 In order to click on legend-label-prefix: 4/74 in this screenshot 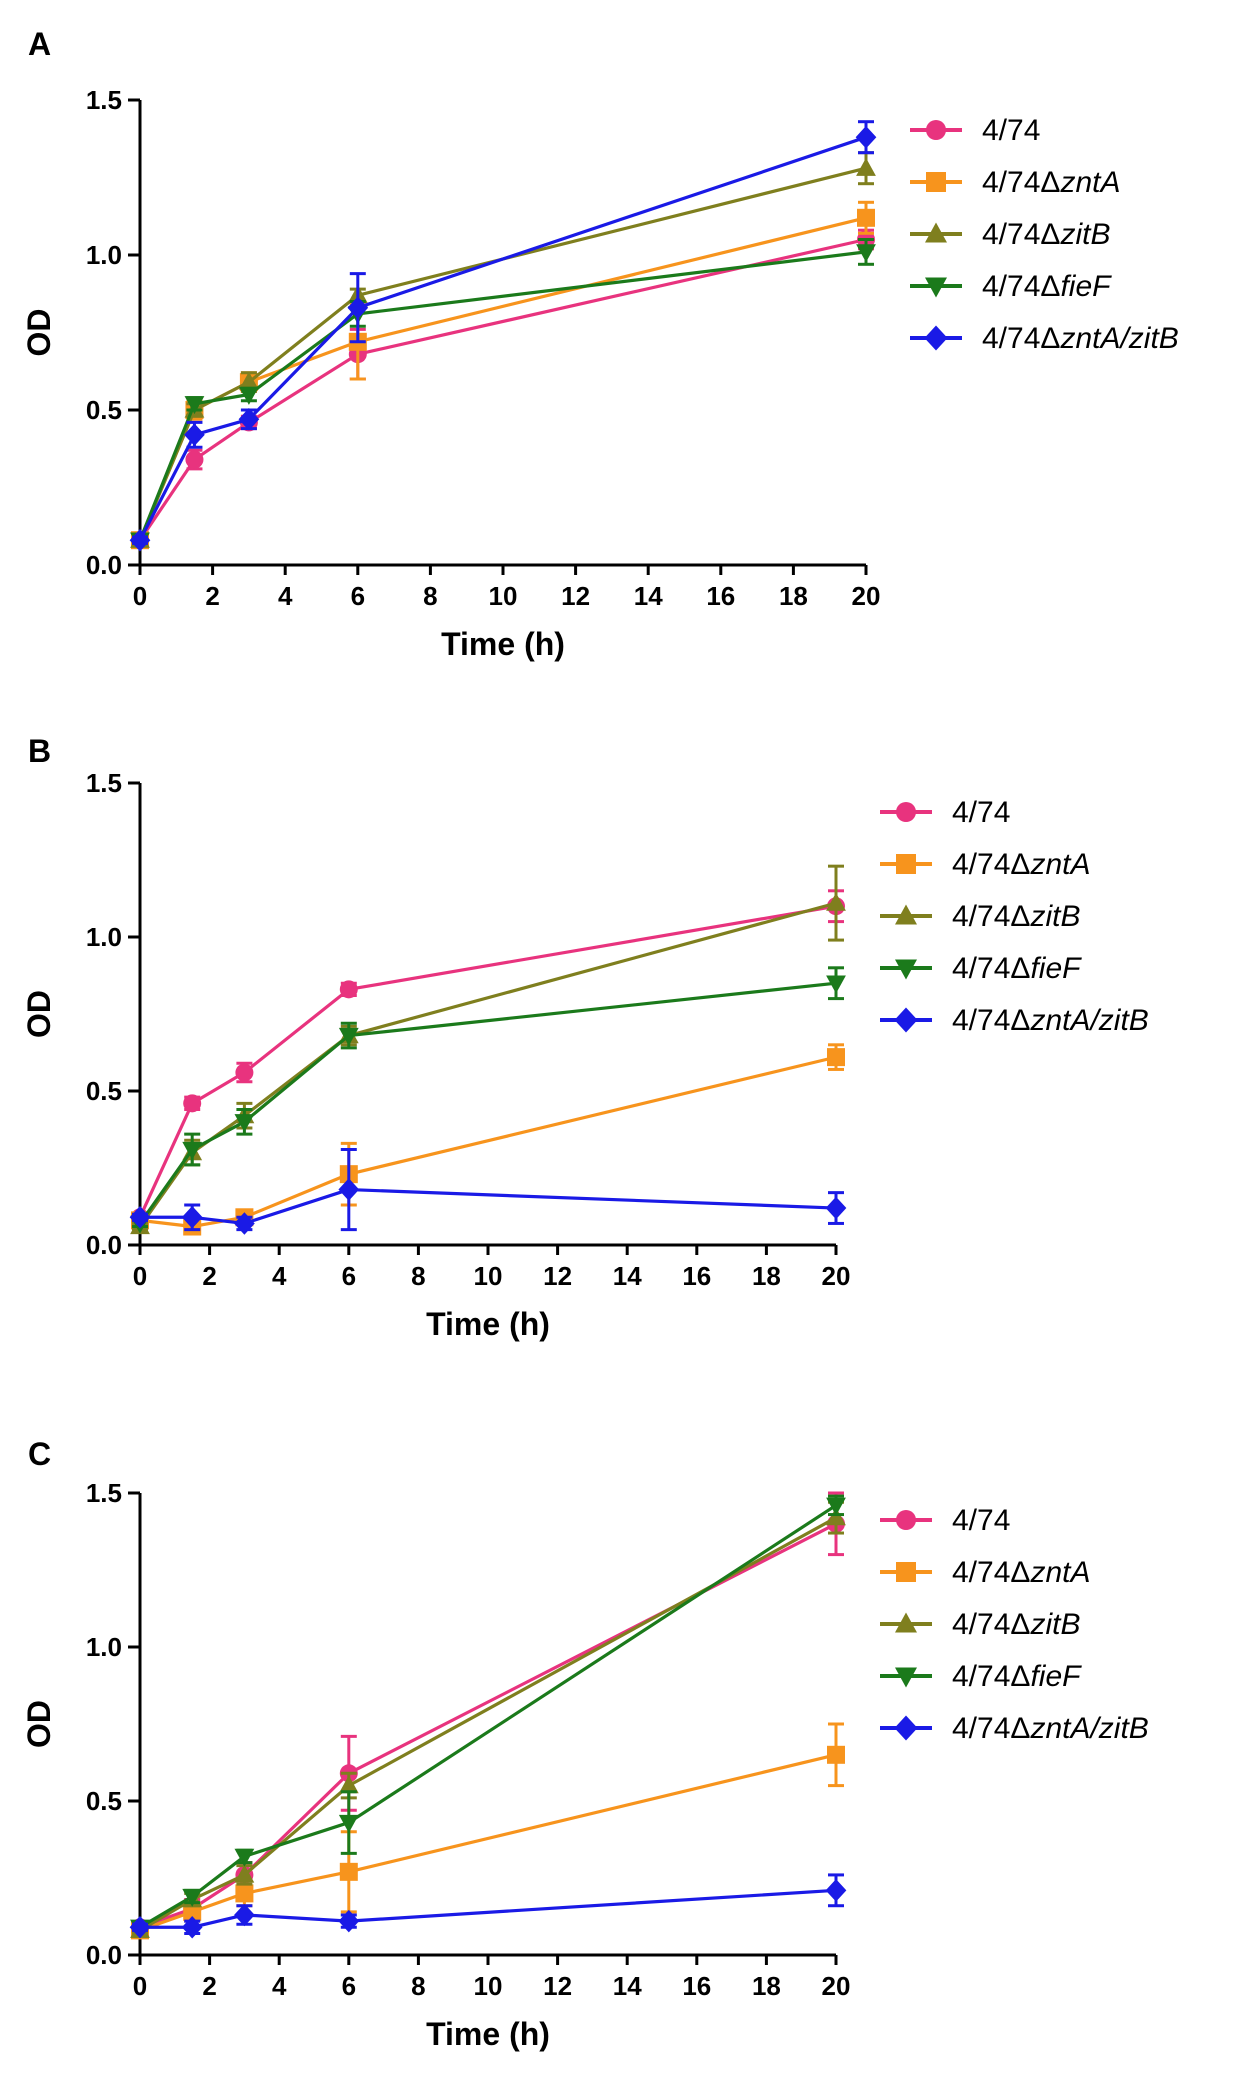, I will do `click(981, 1520)`.